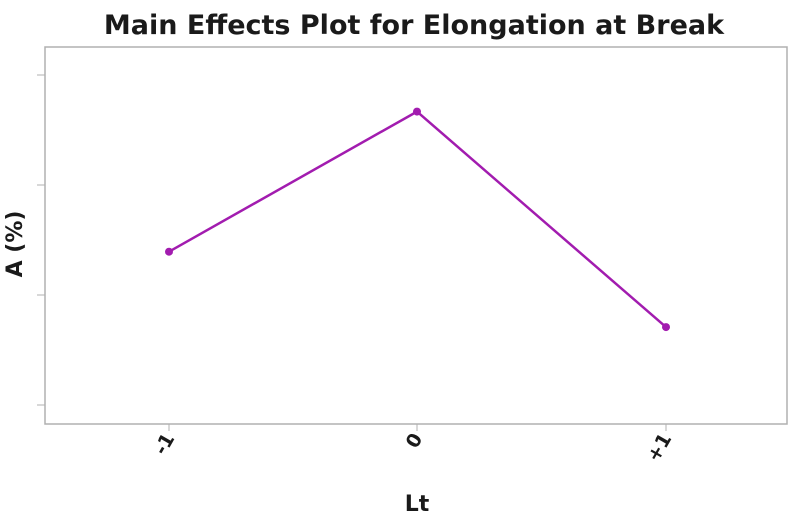  What do you see at coordinates (415, 441) in the screenshot?
I see `x-tick-label: 0` at bounding box center [415, 441].